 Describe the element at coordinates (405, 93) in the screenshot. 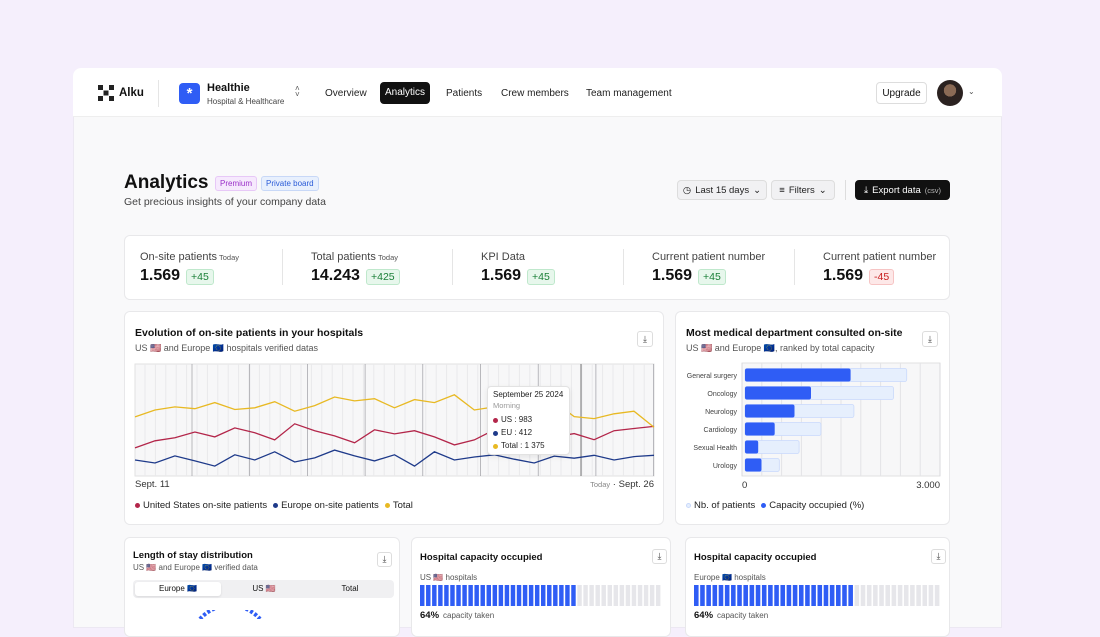

I see `nav-item: Analytics` at that location.